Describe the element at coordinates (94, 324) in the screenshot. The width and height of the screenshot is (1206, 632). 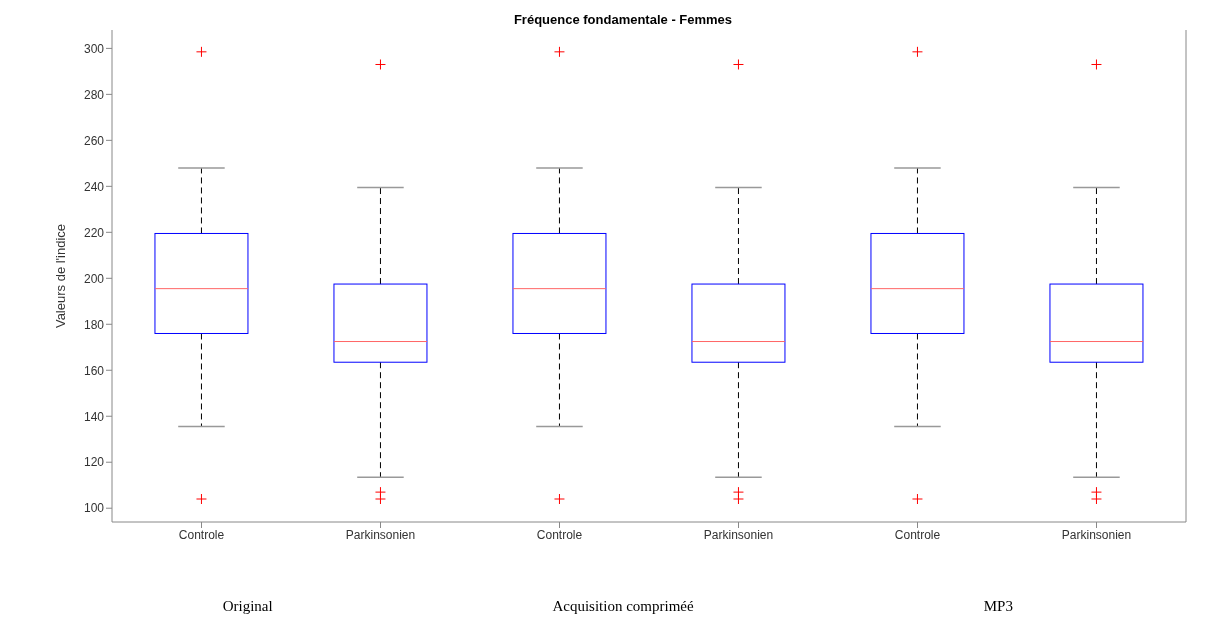
I see `y-tick-label: 180` at that location.